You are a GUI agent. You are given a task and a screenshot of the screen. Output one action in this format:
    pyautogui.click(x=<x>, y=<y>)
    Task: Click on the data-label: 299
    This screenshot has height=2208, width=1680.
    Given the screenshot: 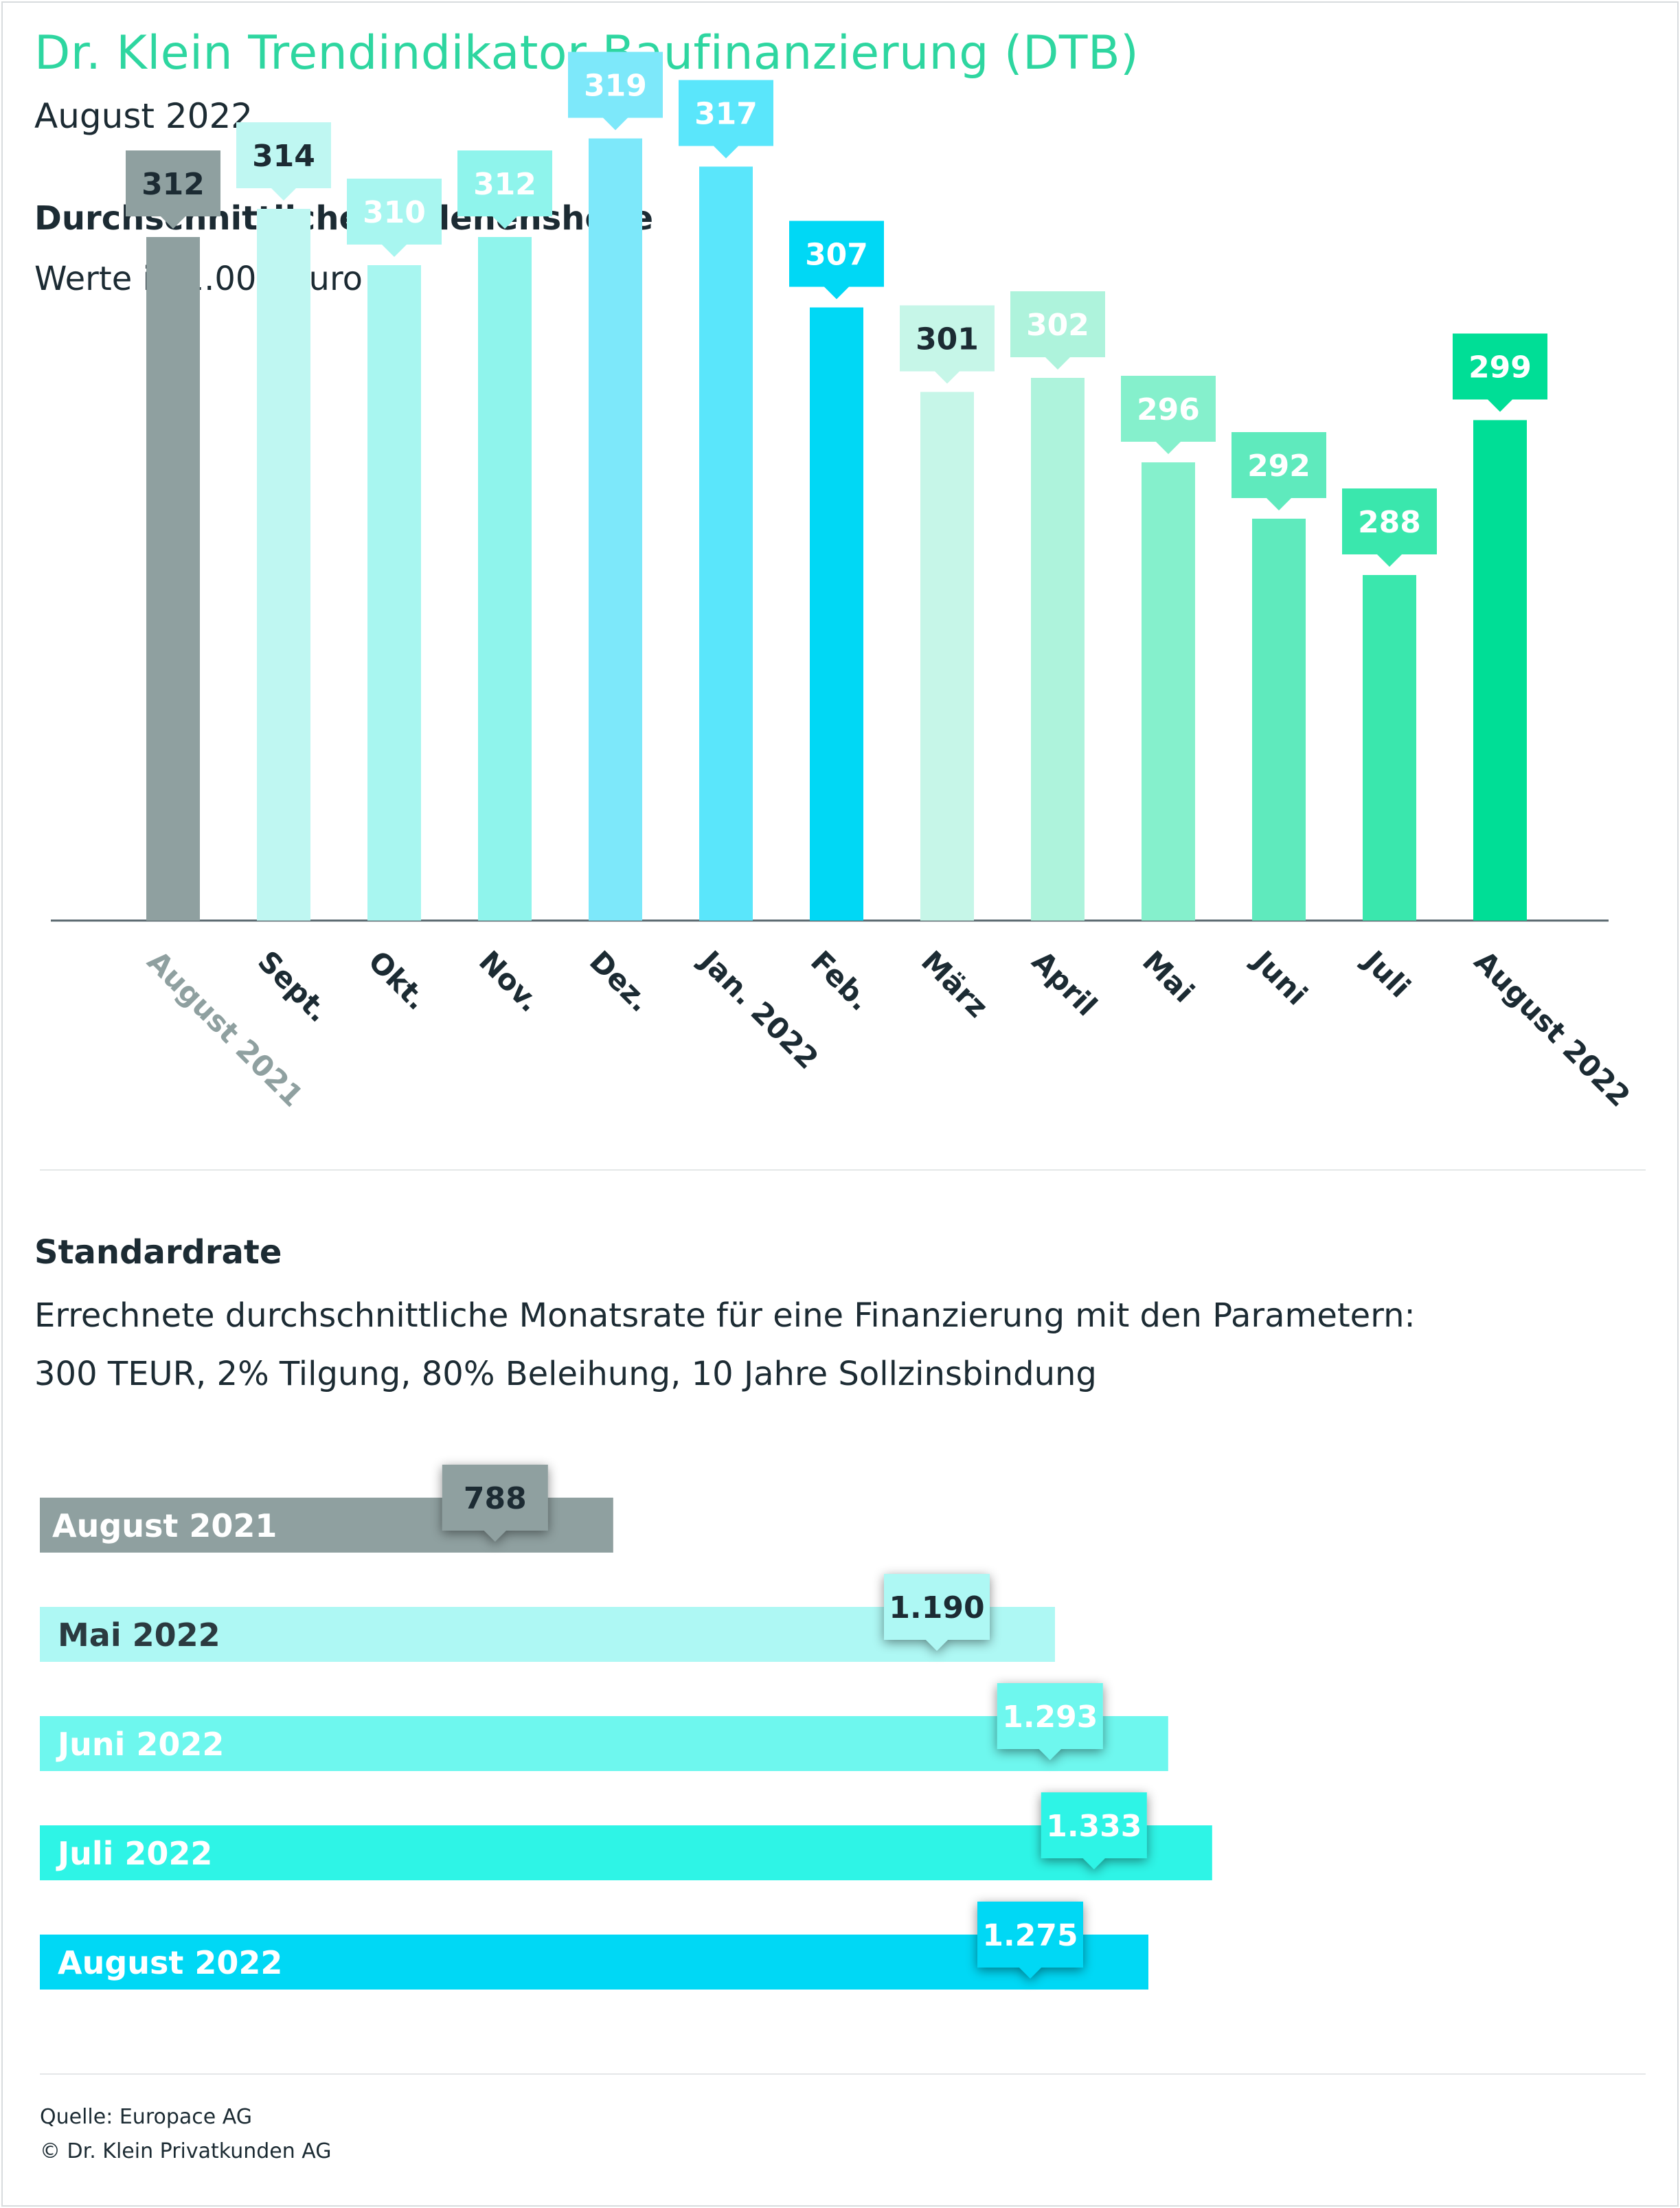 What is the action you would take?
    pyautogui.click(x=1500, y=368)
    